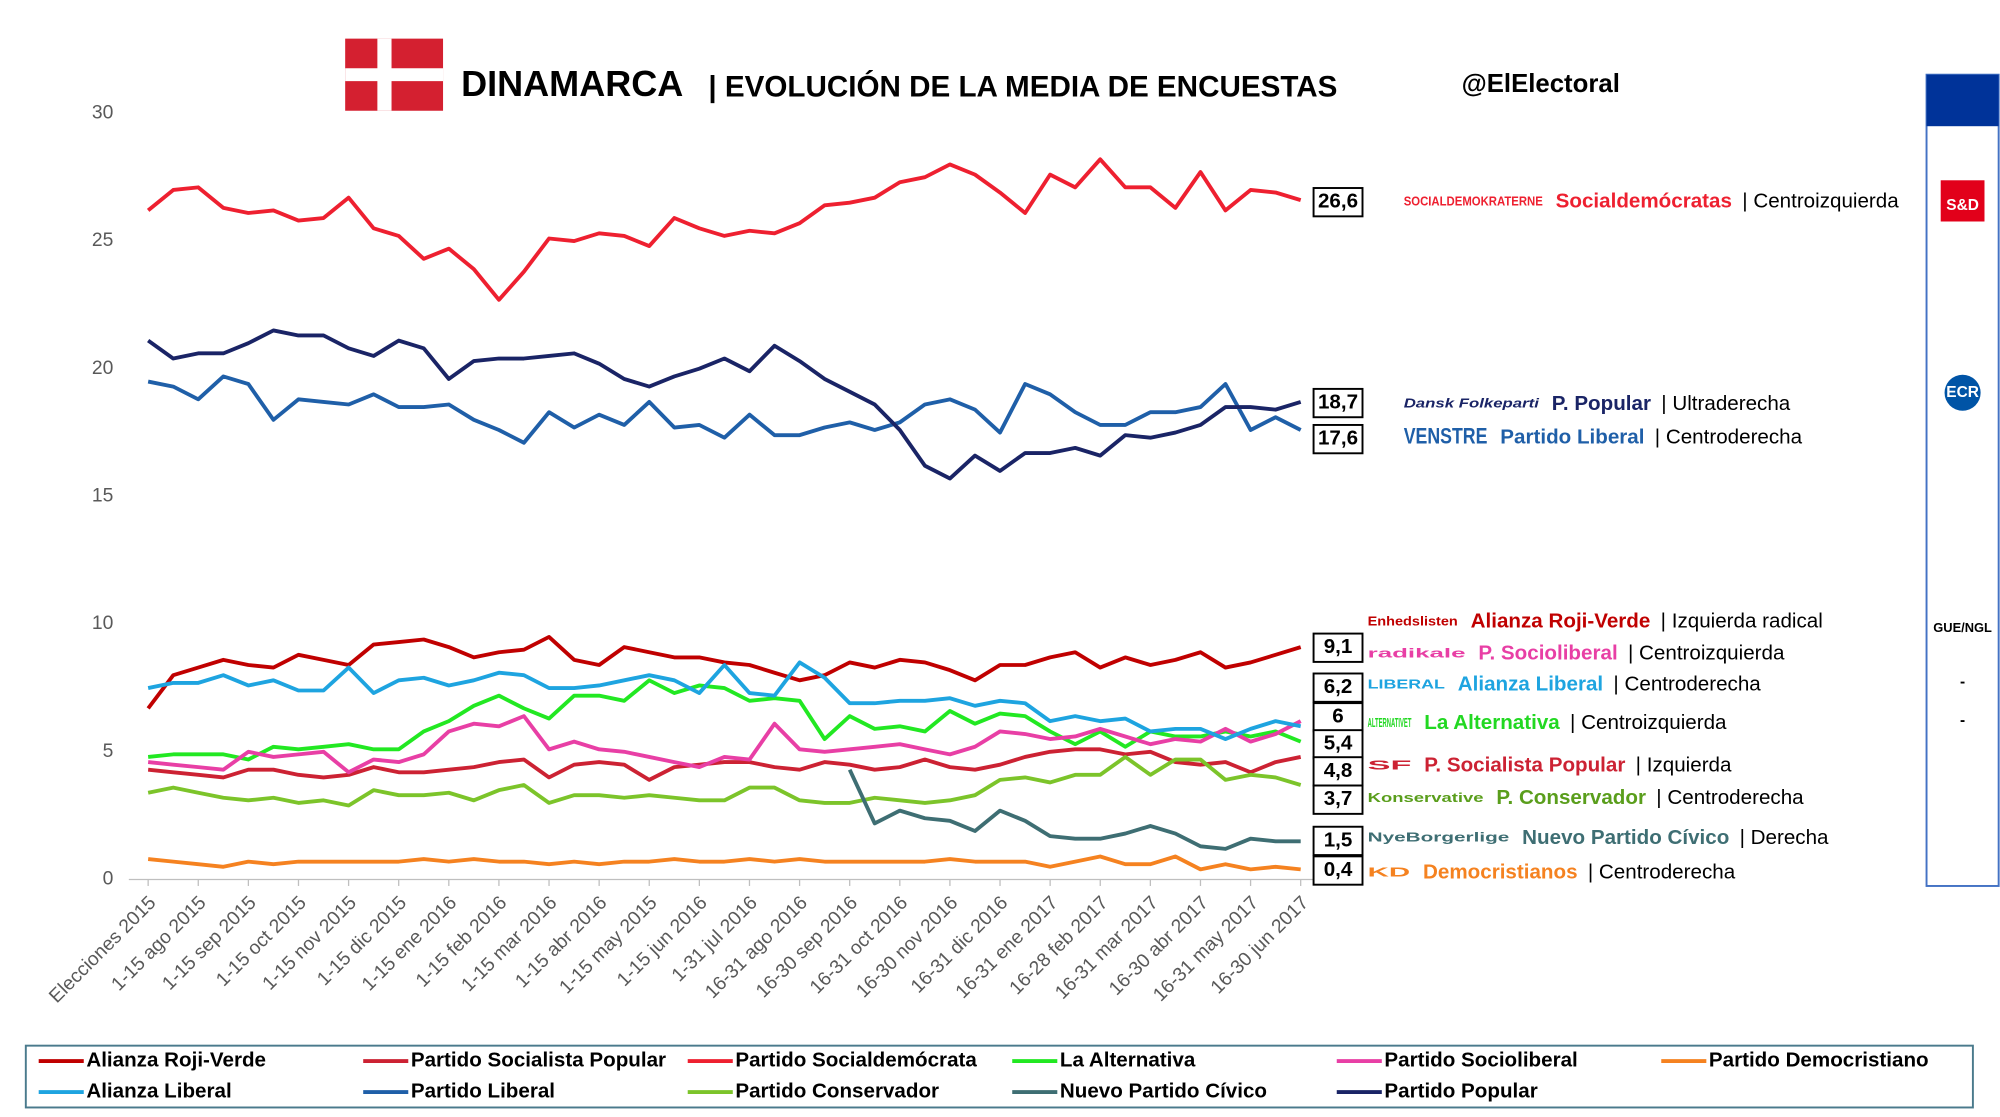 This screenshot has width=2000, height=1117. What do you see at coordinates (1962, 205) in the screenshot?
I see `eu-group-label: S&D` at bounding box center [1962, 205].